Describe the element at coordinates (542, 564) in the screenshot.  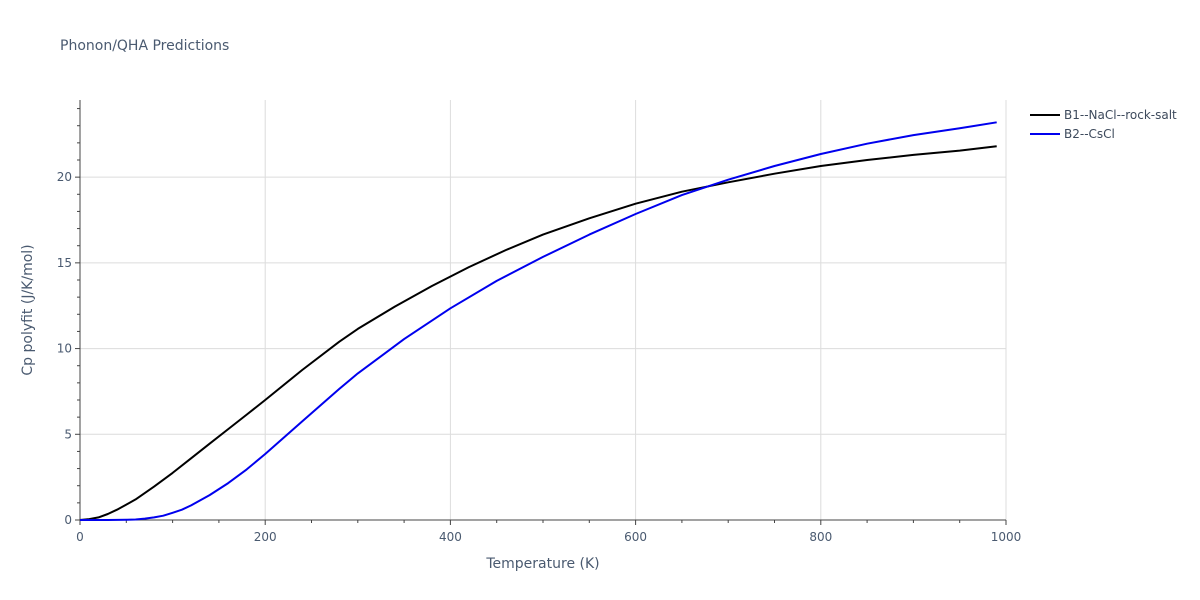
I see `x-axis-title: Temperature (K)` at that location.